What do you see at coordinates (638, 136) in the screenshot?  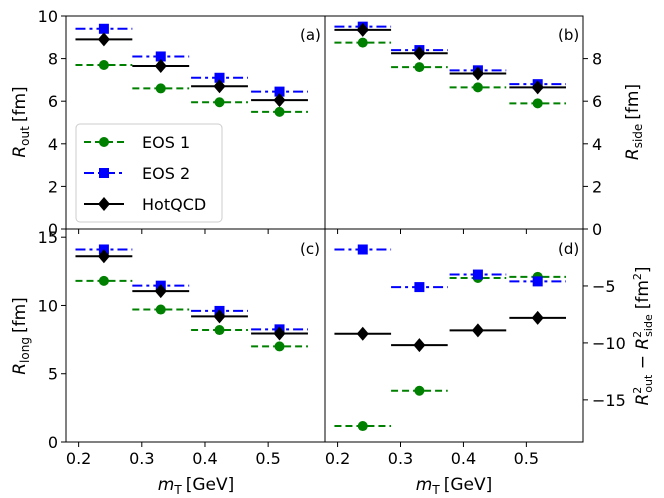 I see `ylabel-b-sub: side` at bounding box center [638, 136].